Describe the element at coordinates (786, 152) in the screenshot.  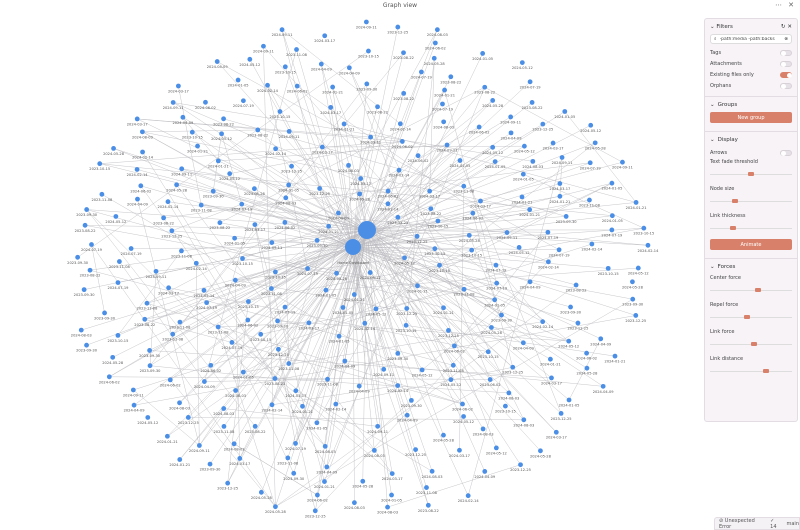
I see `arrows-toggle` at that location.